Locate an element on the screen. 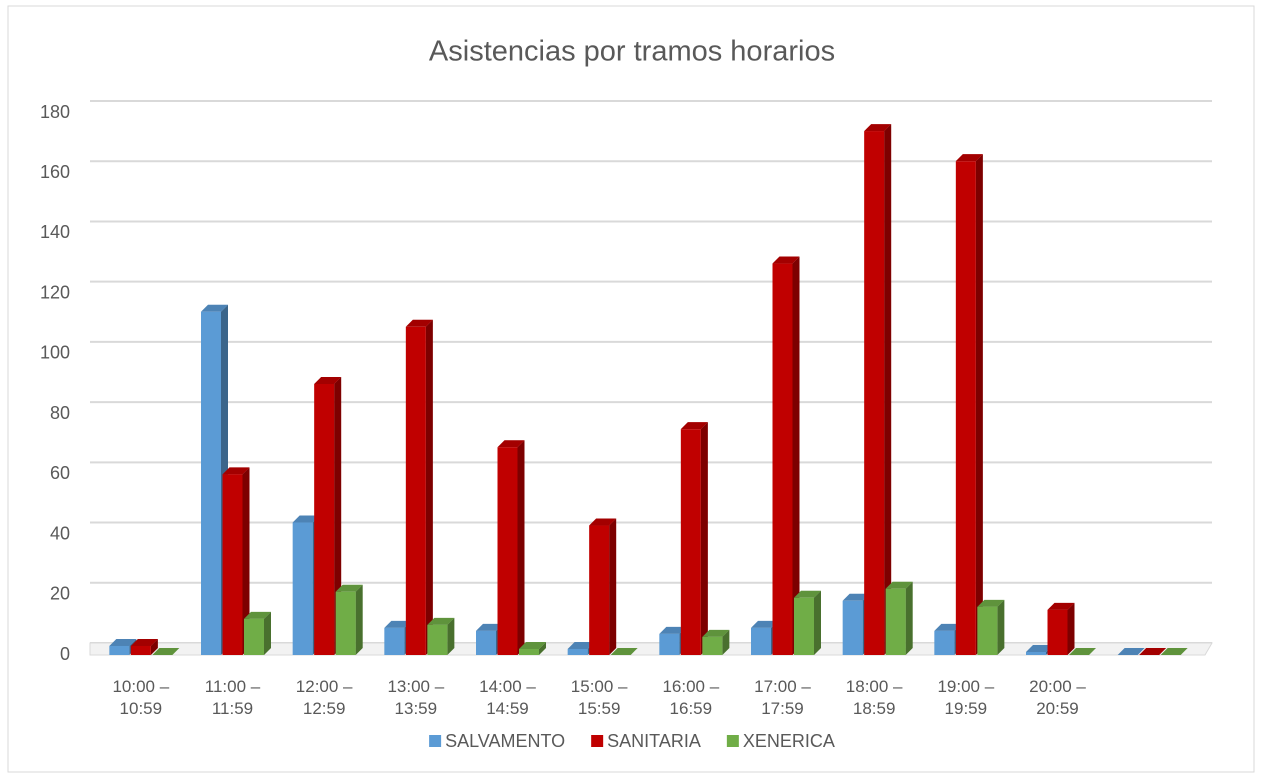 The height and width of the screenshot is (774, 1261). legend-item: SANITARIA is located at coordinates (646, 741).